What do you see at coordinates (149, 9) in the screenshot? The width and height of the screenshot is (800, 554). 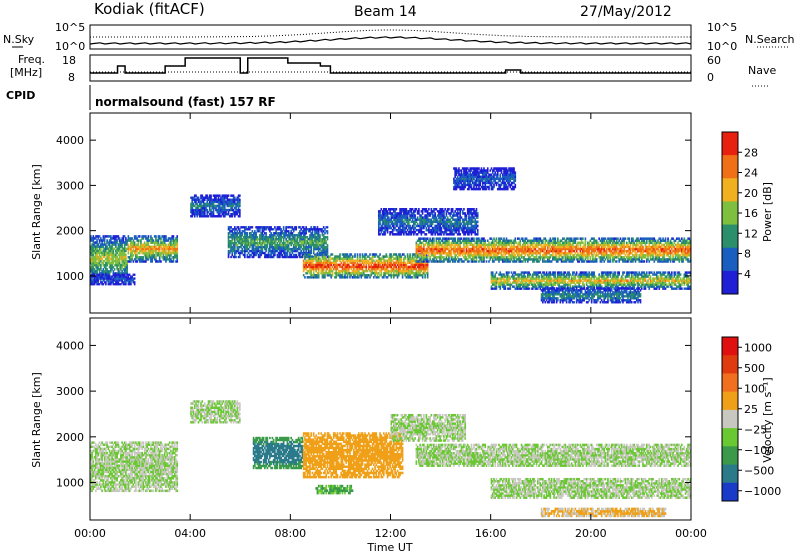 I see `station-title: Kodiak (fitACF)` at bounding box center [149, 9].